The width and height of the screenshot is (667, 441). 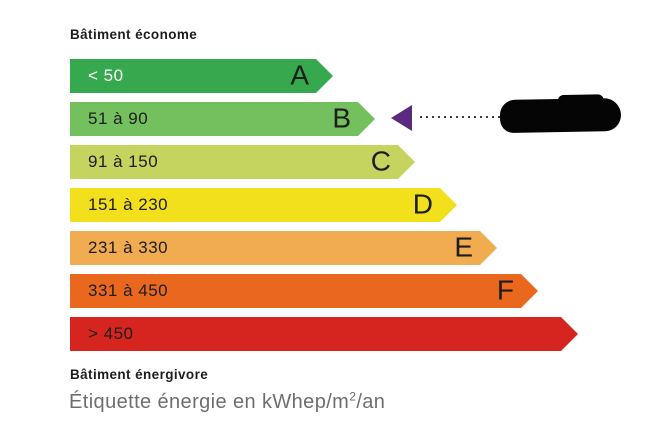 What do you see at coordinates (118, 118) in the screenshot?
I see `band-range-label: 51 à 90` at bounding box center [118, 118].